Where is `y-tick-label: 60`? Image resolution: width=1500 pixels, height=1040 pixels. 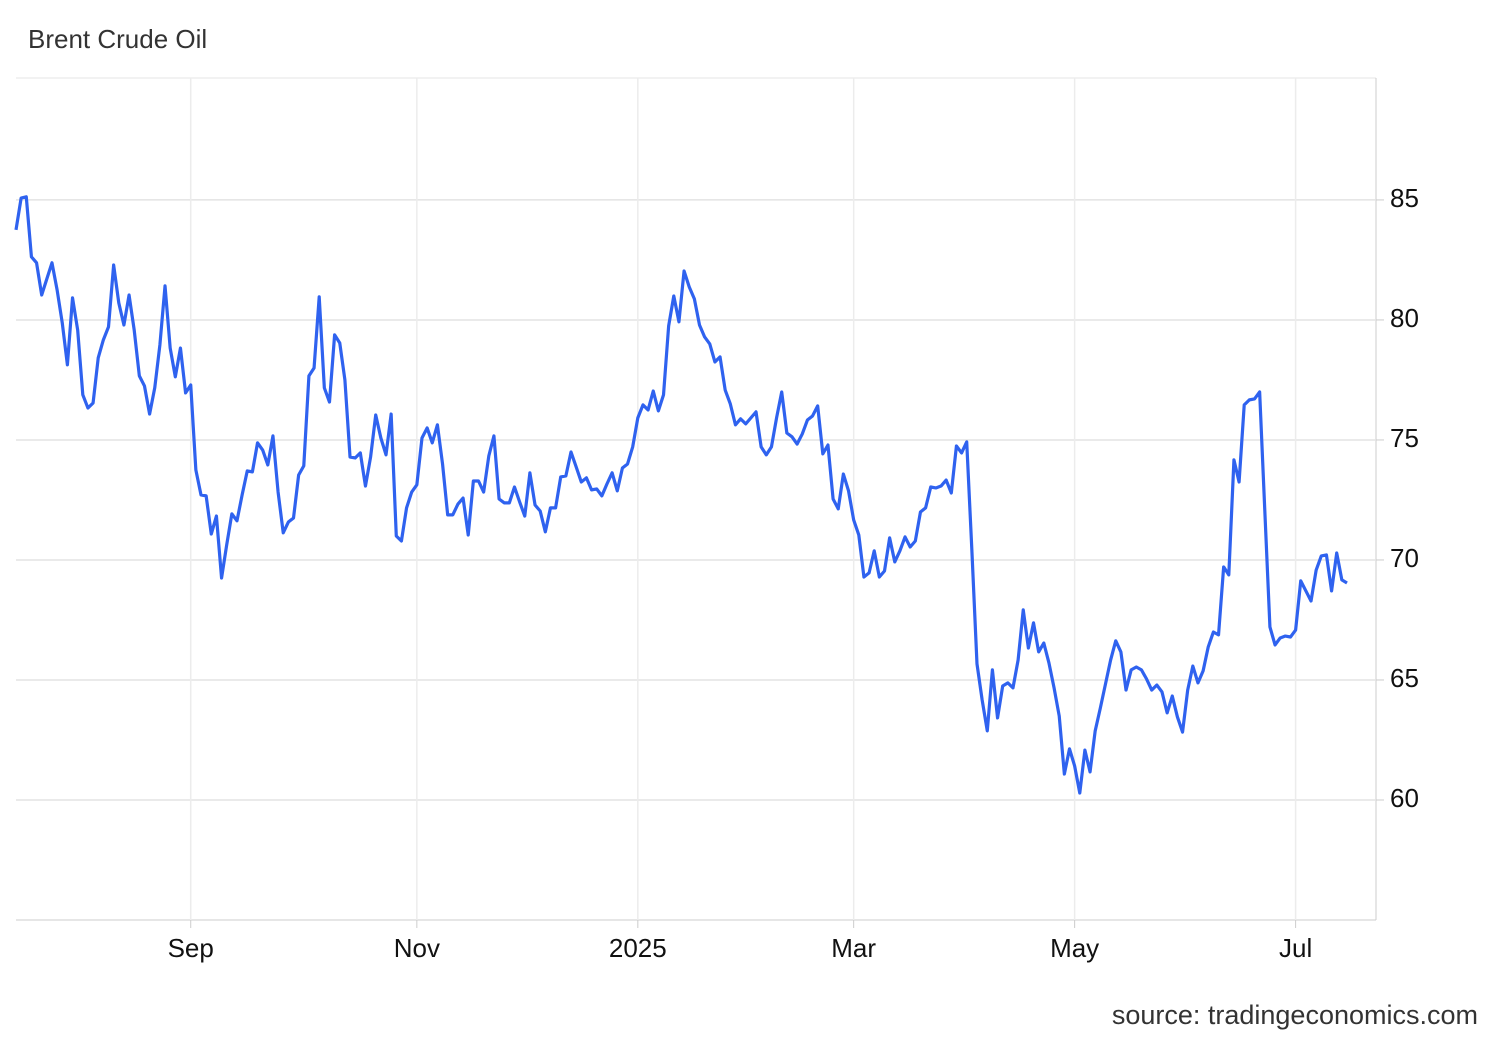
y-tick-label: 60 is located at coordinates (1404, 798).